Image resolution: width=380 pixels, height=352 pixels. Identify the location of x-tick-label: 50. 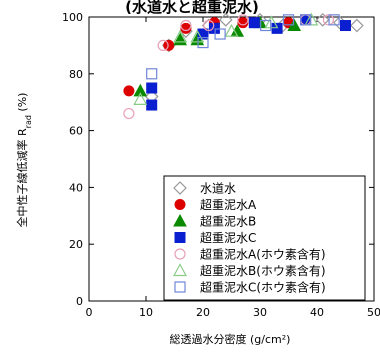
(373, 312).